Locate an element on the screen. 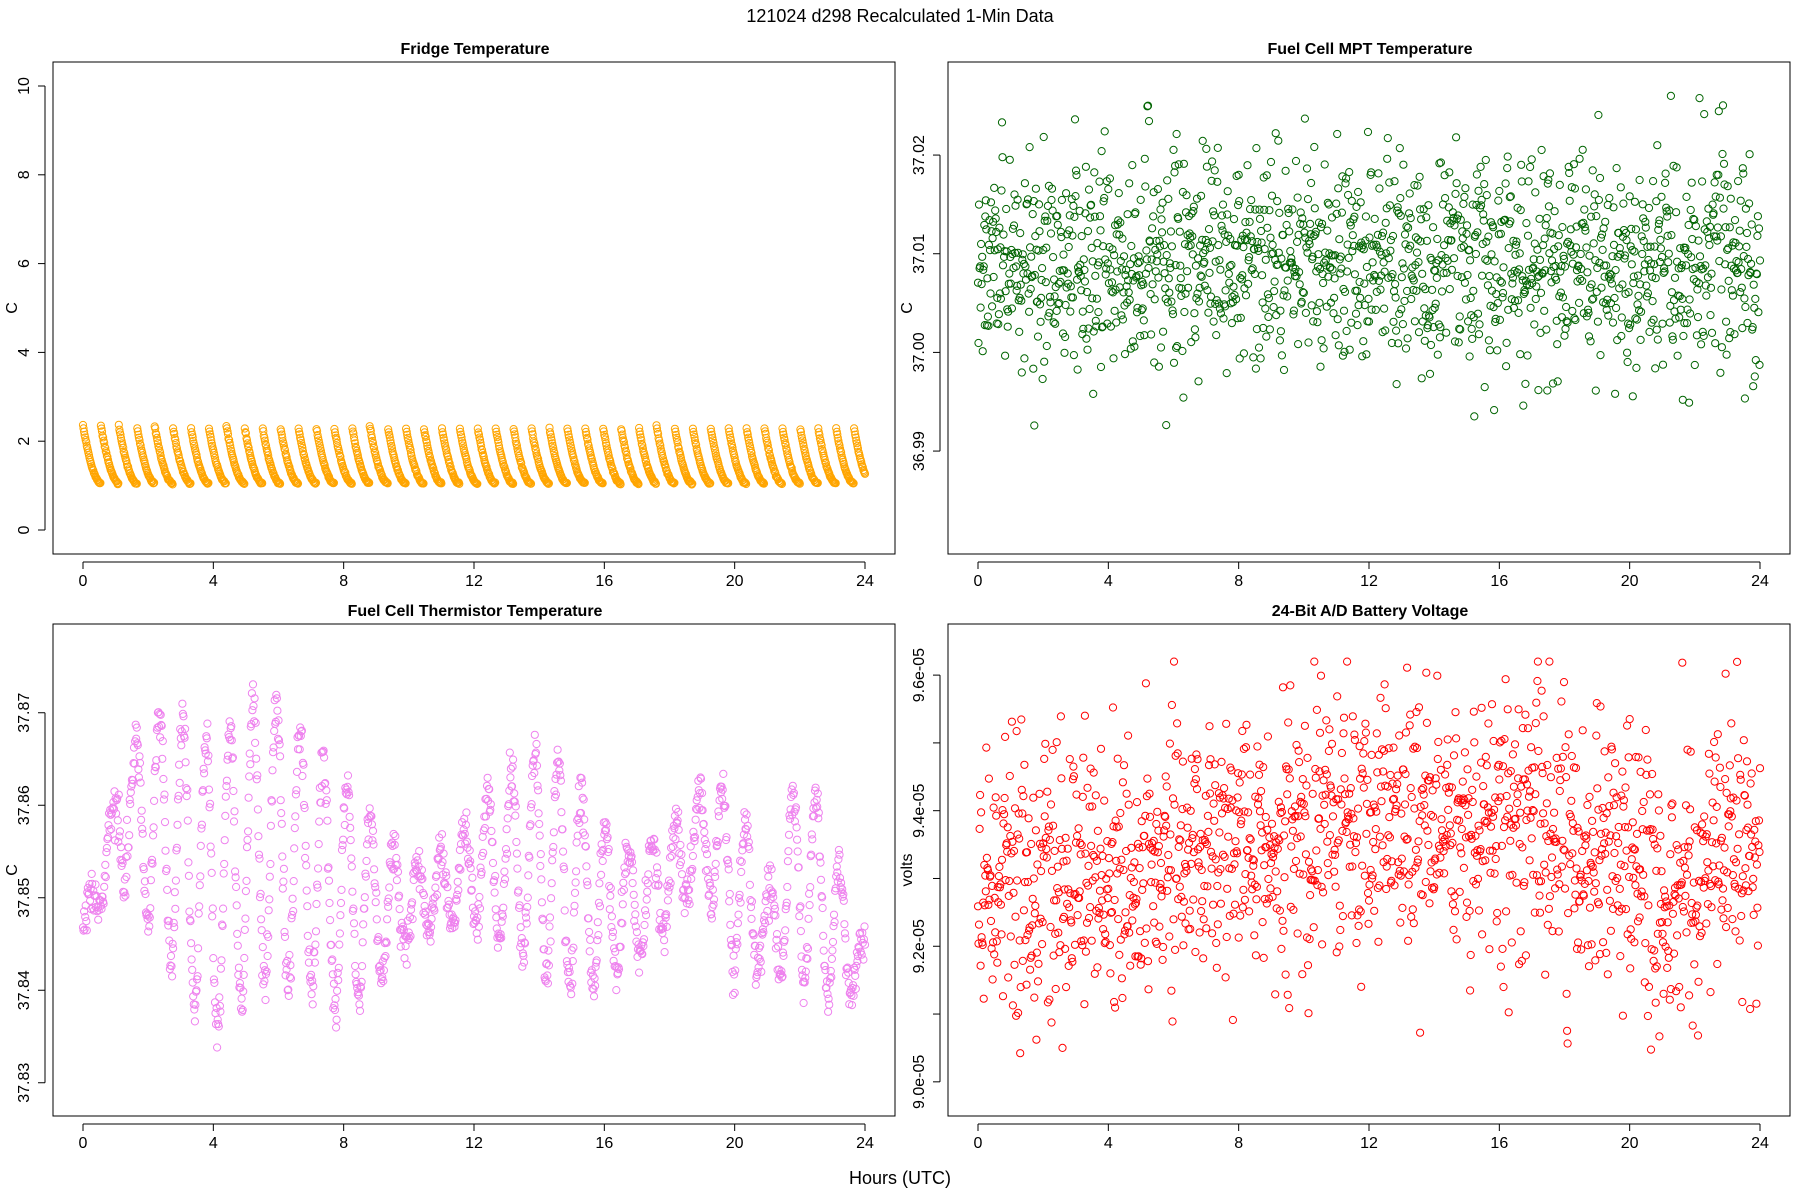  series-points is located at coordinates (1369, 260).